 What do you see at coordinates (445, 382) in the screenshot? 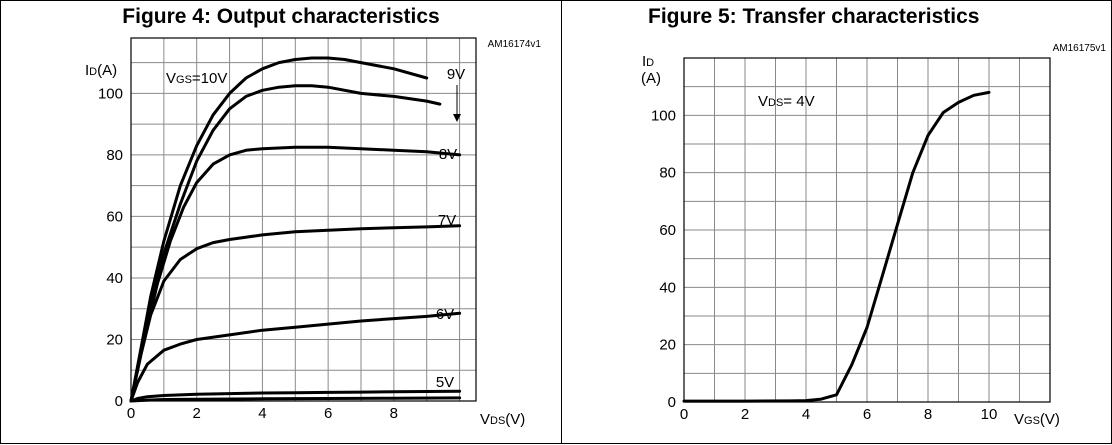
I see `series-label-5: 5V` at bounding box center [445, 382].